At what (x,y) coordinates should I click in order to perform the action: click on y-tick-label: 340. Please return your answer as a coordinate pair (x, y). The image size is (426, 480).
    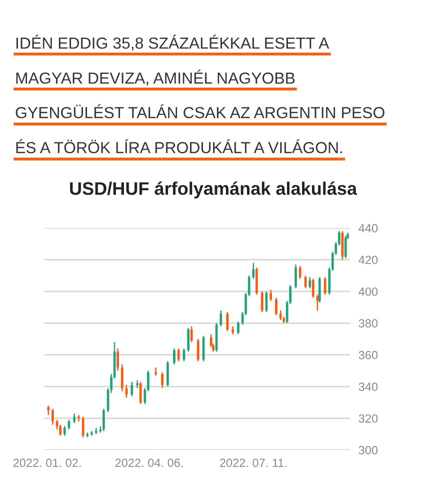
    Looking at the image, I should click on (368, 386).